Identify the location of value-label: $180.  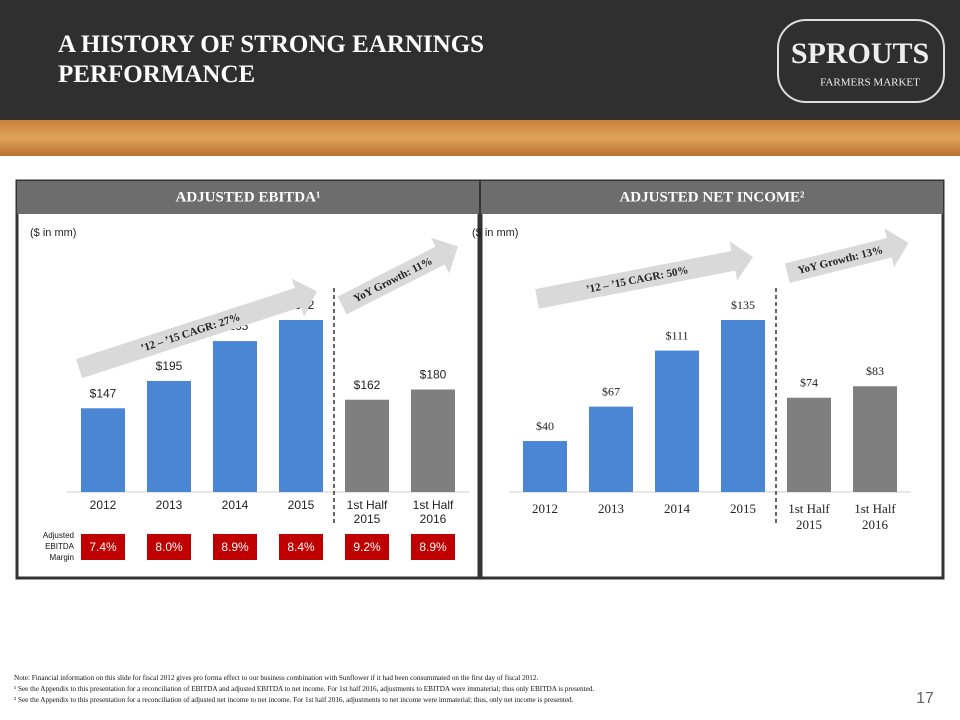
(433, 375).